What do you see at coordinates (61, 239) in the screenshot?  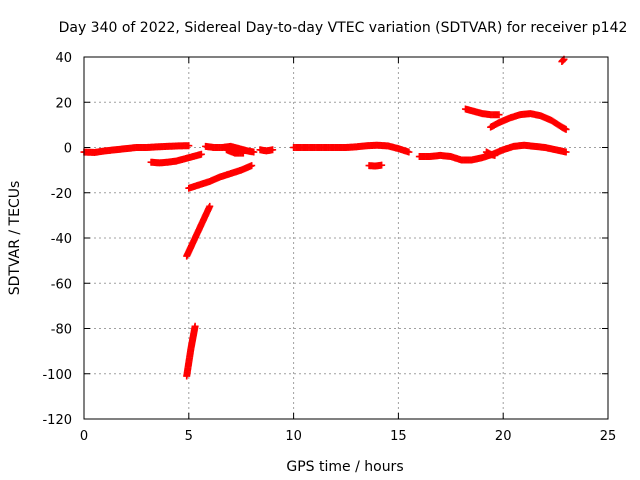 I see `y-tick-label: -40` at bounding box center [61, 239].